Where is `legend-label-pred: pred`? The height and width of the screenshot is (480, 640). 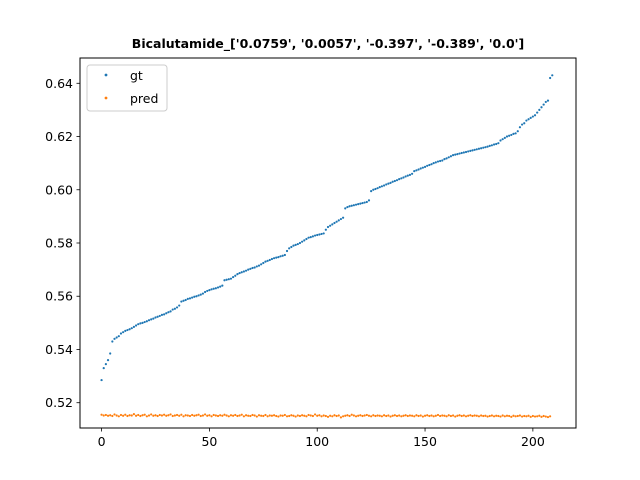
legend-label-pred: pred is located at coordinates (144, 98).